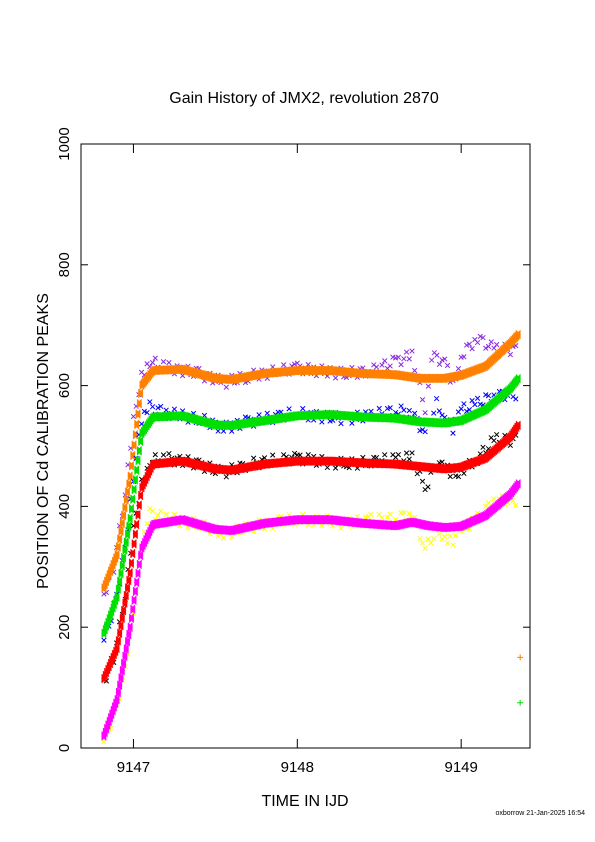 This screenshot has width=595, height=842. Describe the element at coordinates (64, 506) in the screenshot. I see `y-tick-label: 400` at that location.